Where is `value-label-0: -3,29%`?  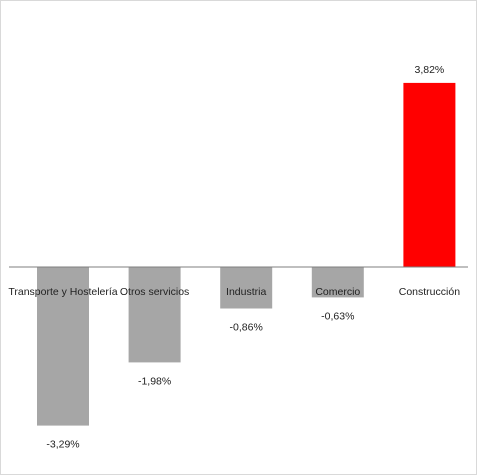
value-label-0: -3,29% is located at coordinates (62, 445).